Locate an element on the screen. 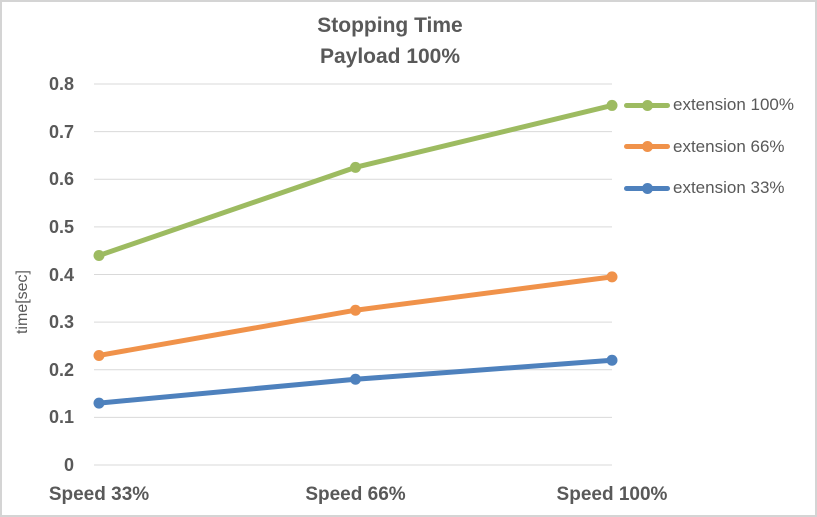 The image size is (817, 517). legend-item: extension 100% is located at coordinates (709, 105).